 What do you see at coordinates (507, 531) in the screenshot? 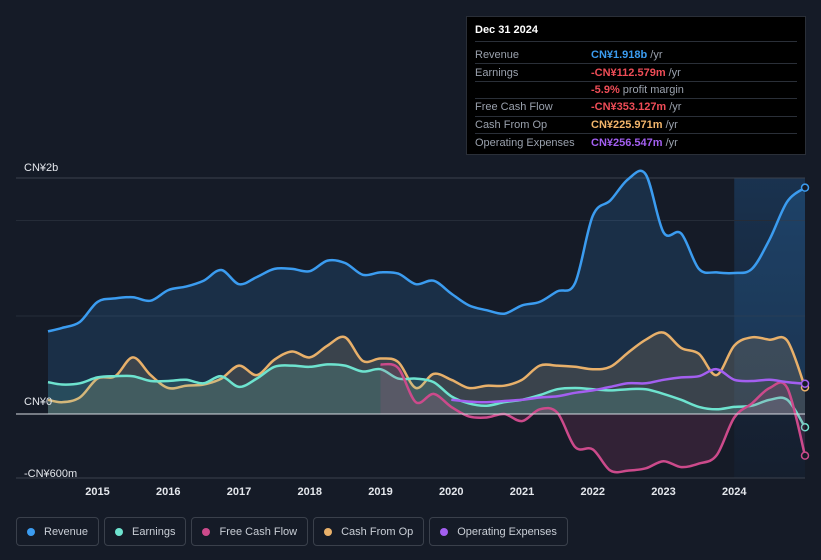
I see `legend-label: Operating Expenses` at bounding box center [507, 531].